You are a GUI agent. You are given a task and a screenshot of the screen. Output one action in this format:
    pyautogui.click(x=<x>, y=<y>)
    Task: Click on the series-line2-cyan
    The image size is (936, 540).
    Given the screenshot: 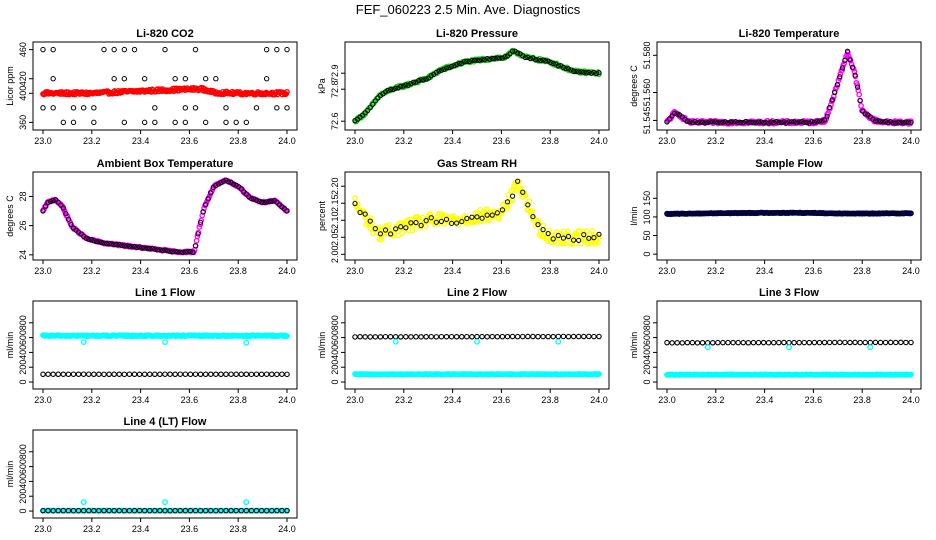 What is the action you would take?
    pyautogui.click(x=477, y=374)
    